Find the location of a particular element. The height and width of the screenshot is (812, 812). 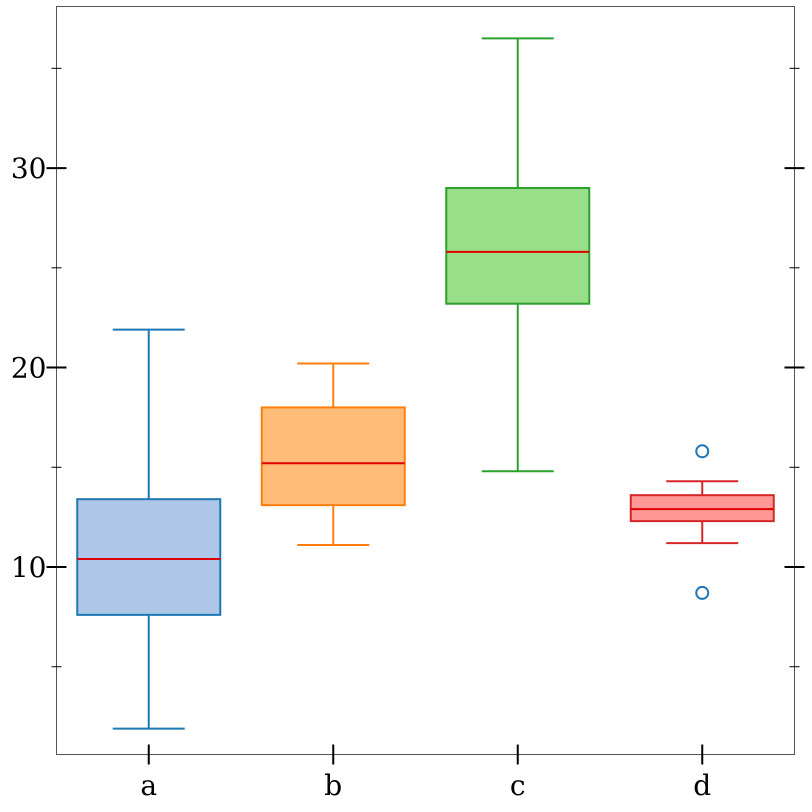

box-c is located at coordinates (518, 255).